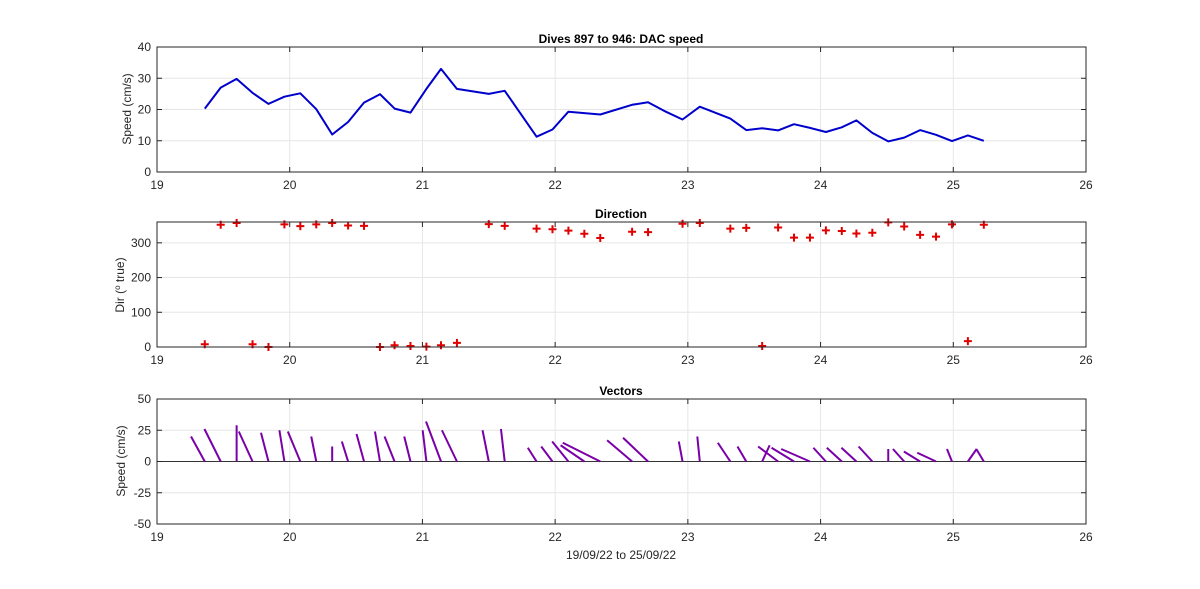 This screenshot has width=1200, height=589. Describe the element at coordinates (821, 185) in the screenshot. I see `speed-xtick-label: 24` at that location.